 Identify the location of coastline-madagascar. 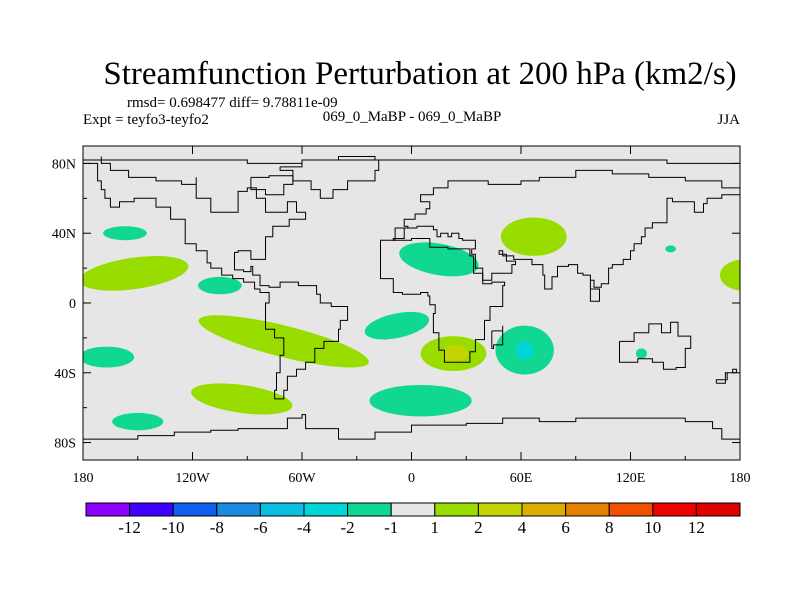
(497, 337).